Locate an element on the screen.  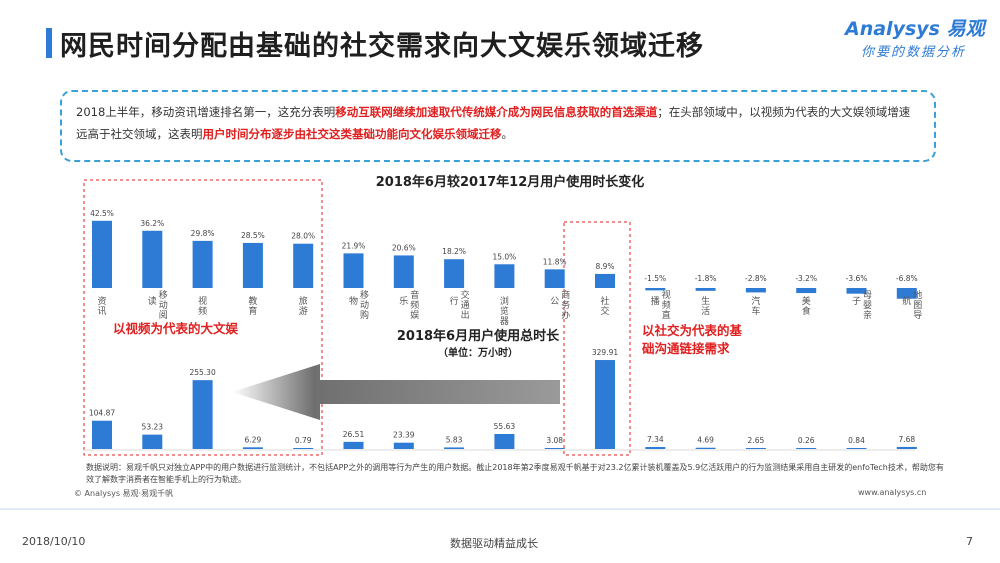
growth-value-label: -1.5% is located at coordinates (655, 278).